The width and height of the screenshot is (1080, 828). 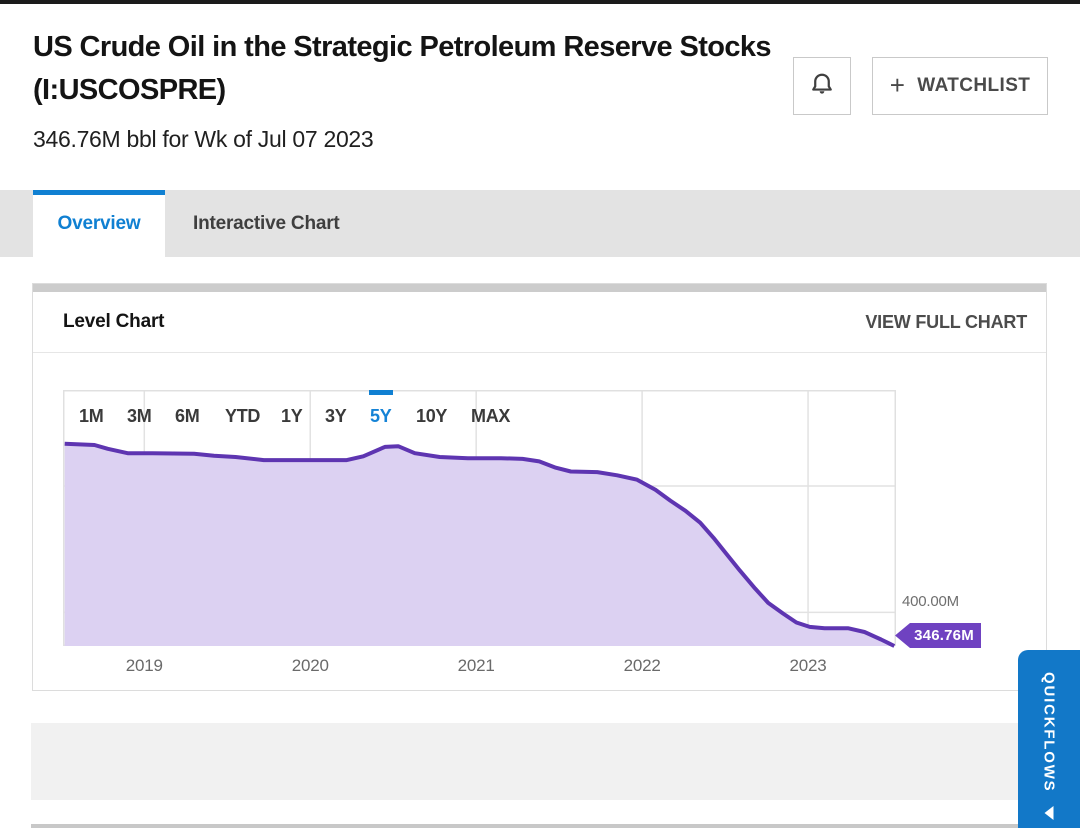 What do you see at coordinates (139, 416) in the screenshot?
I see `range-button-3m: 3M` at bounding box center [139, 416].